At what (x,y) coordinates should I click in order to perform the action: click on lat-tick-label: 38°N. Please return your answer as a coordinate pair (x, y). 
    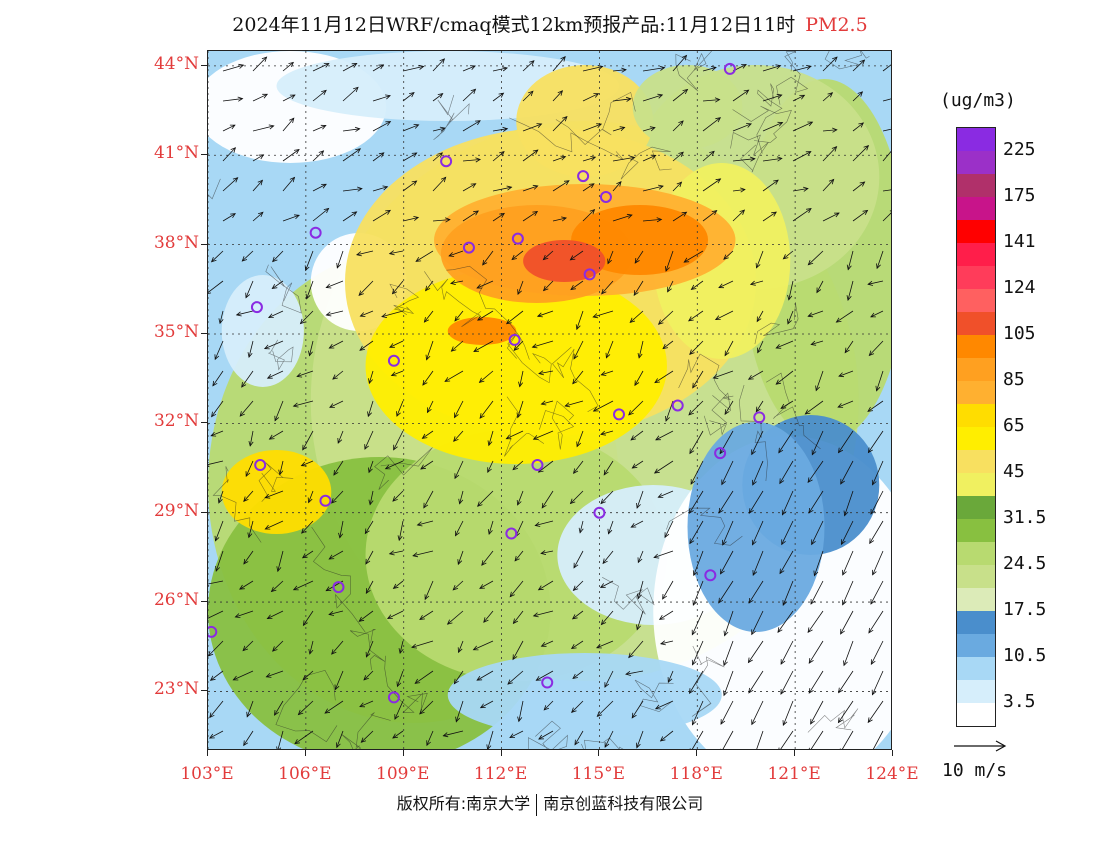
    Looking at the image, I should click on (176, 242).